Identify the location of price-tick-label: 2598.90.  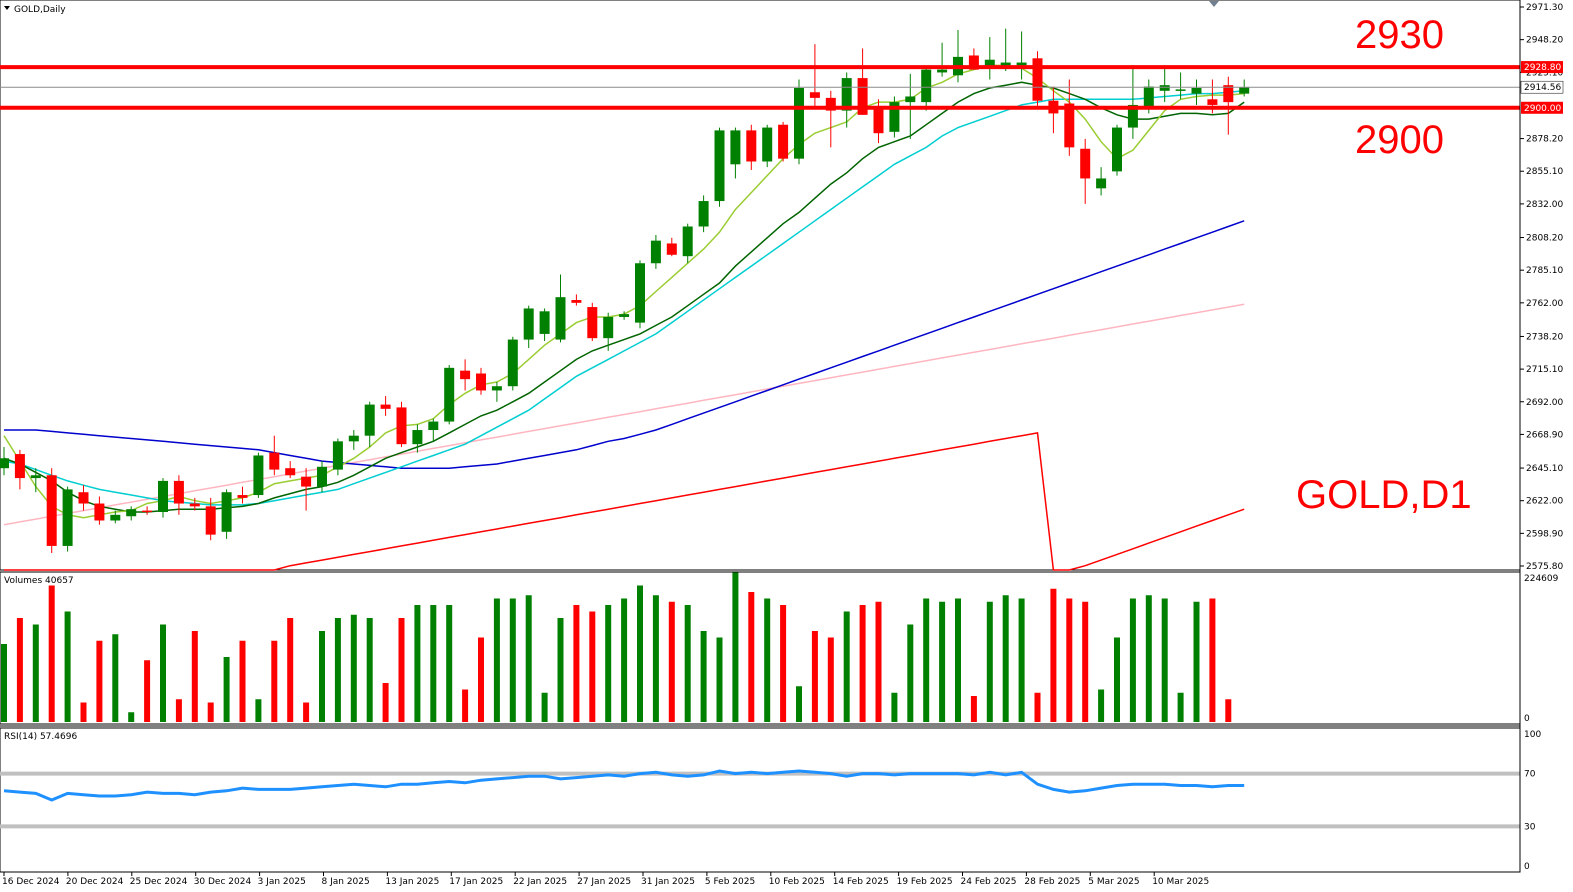
(1544, 534).